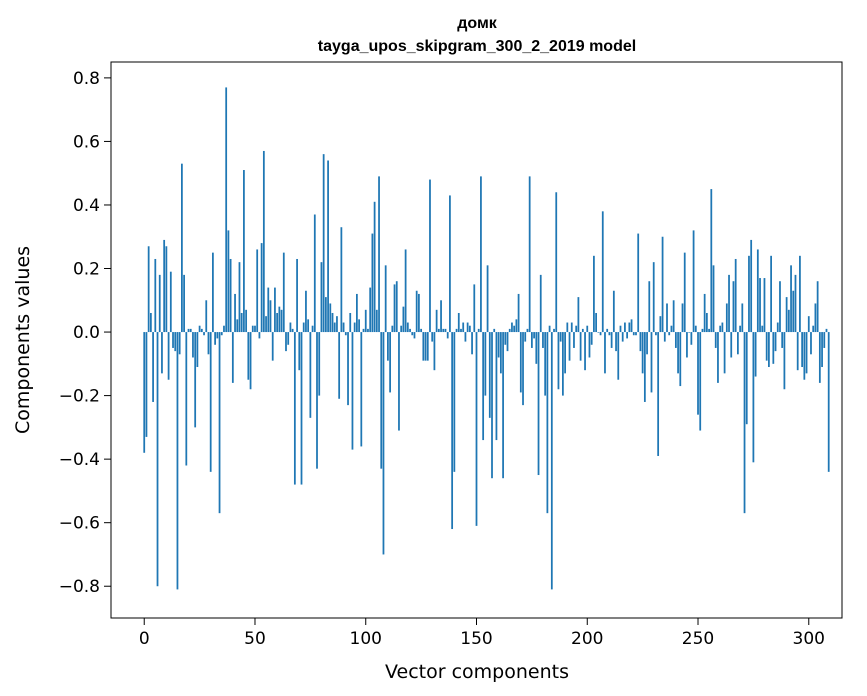  Describe the element at coordinates (79, 524) in the screenshot. I see `y-tick-label: −0.6` at that location.